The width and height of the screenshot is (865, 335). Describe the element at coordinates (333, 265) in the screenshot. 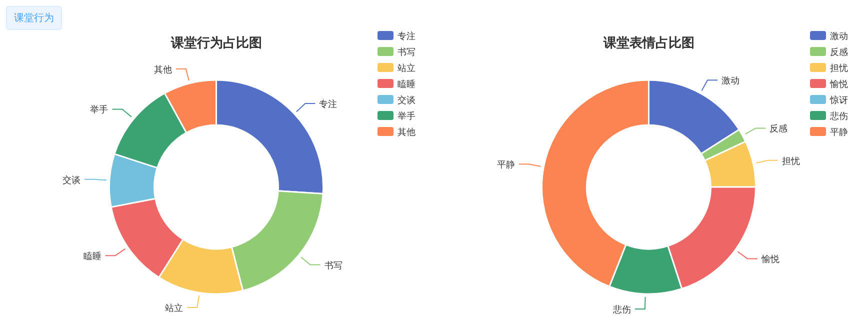

I see `slice-label: 书写` at that location.